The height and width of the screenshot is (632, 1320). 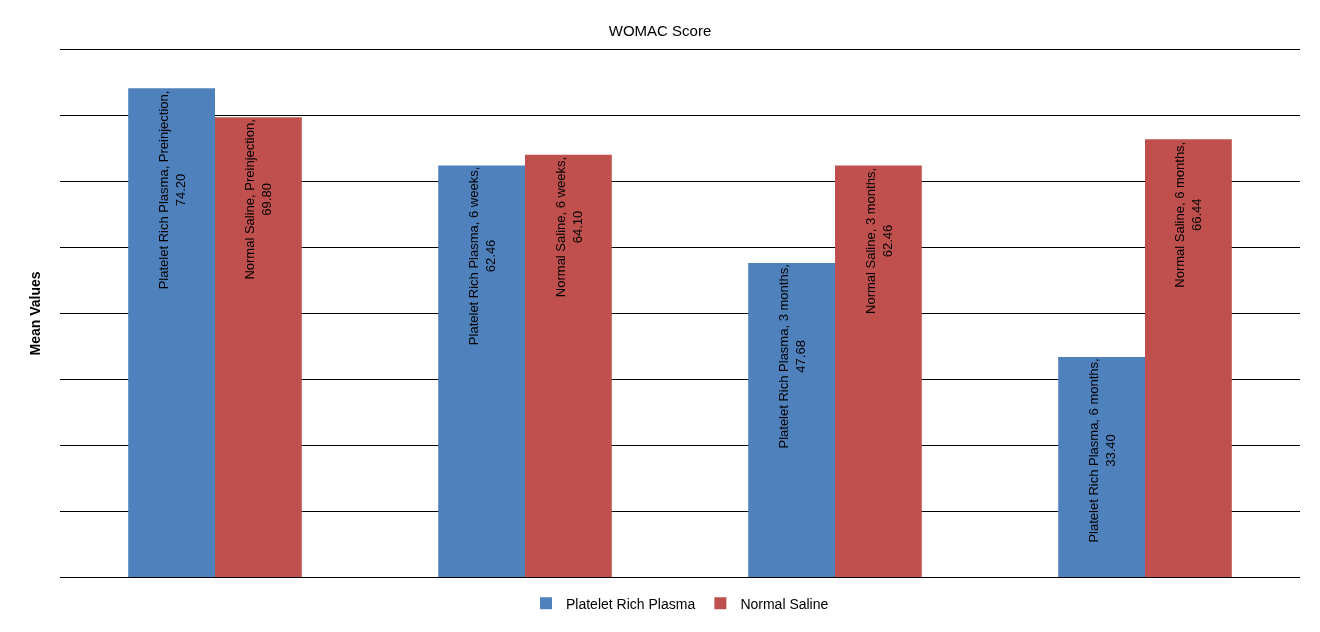 What do you see at coordinates (631, 603) in the screenshot?
I see `legend-label: Platelet Rich Plasma` at bounding box center [631, 603].